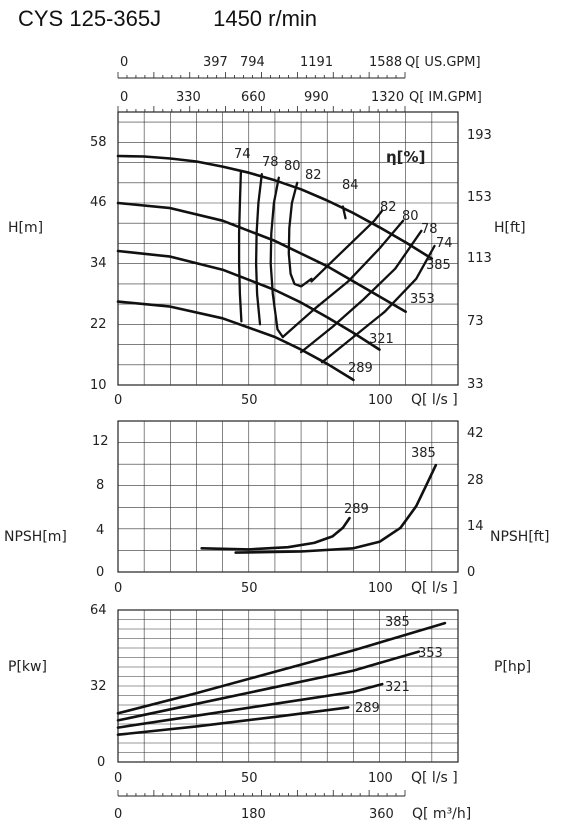 The image size is (566, 825). What do you see at coordinates (441, 814) in the screenshot?
I see `m3h-label: Q[ m³/h]` at bounding box center [441, 814].